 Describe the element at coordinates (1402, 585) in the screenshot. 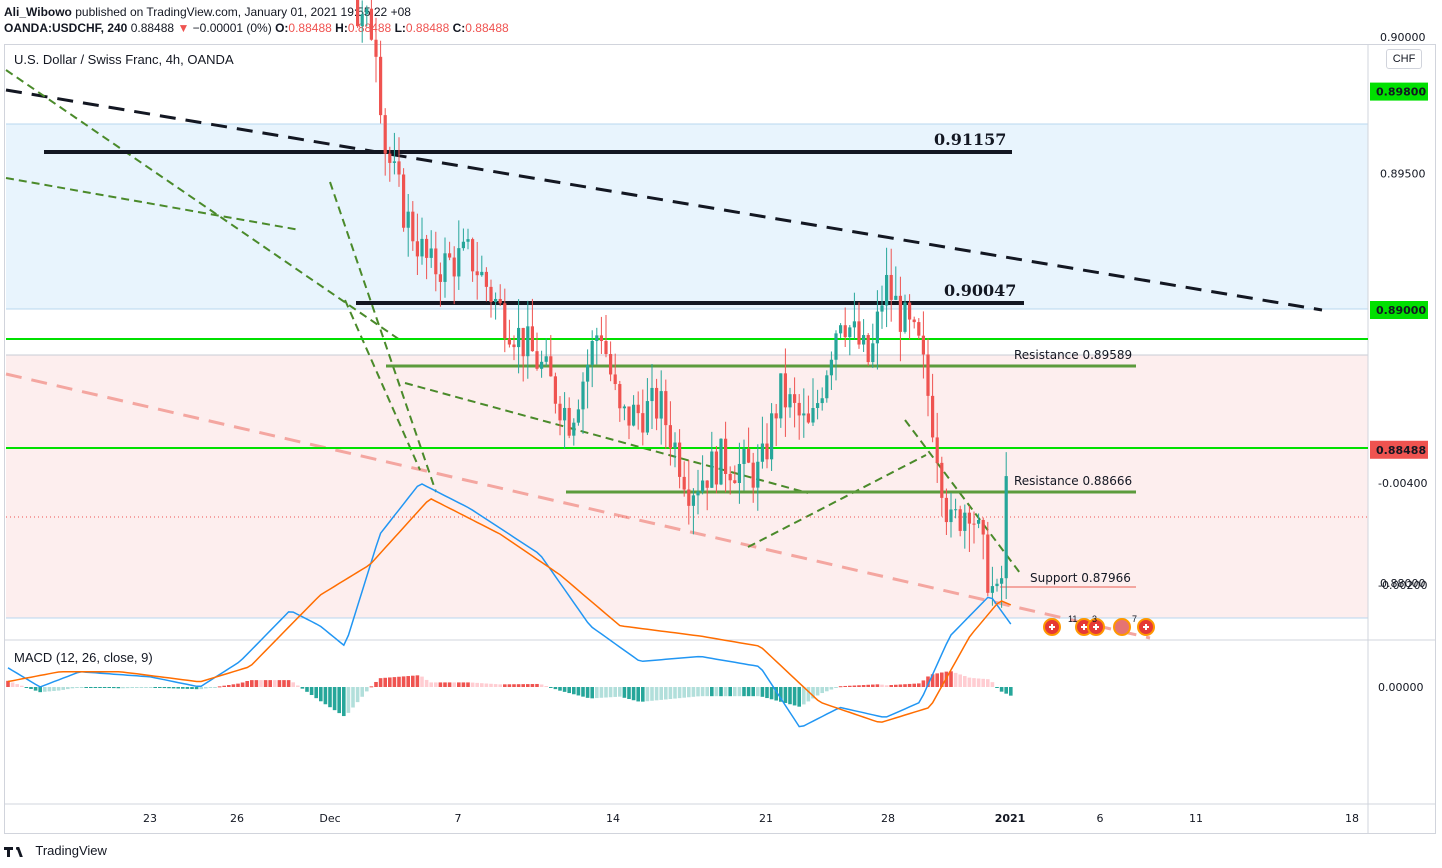

I see `macd-axis: 0.00000 -0.00200 -0.00400` at that location.